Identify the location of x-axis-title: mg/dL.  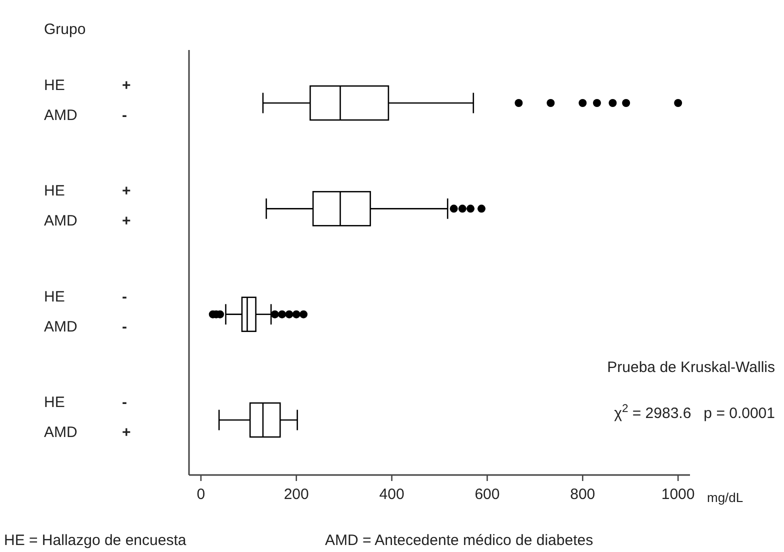
(725, 497).